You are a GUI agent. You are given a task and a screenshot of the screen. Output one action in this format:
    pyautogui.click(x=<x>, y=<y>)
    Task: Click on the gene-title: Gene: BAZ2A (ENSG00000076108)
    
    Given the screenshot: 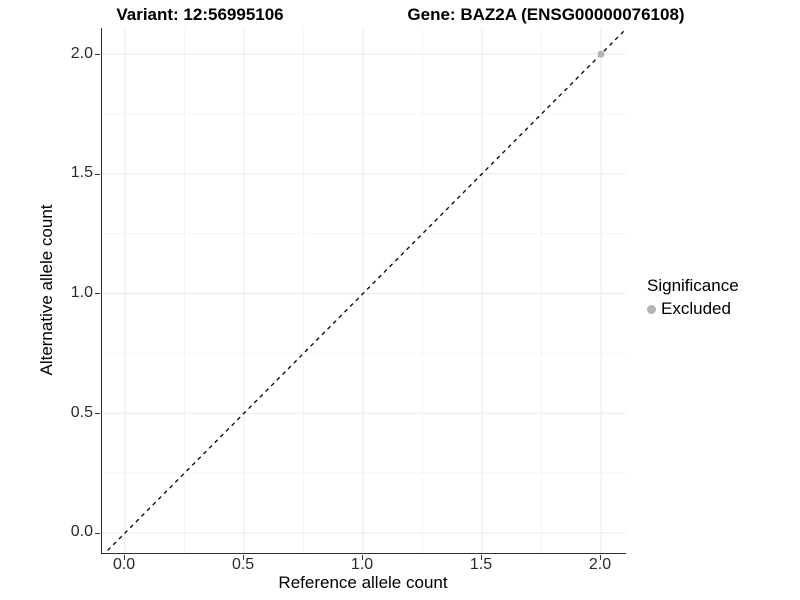 What is the action you would take?
    pyautogui.click(x=546, y=14)
    